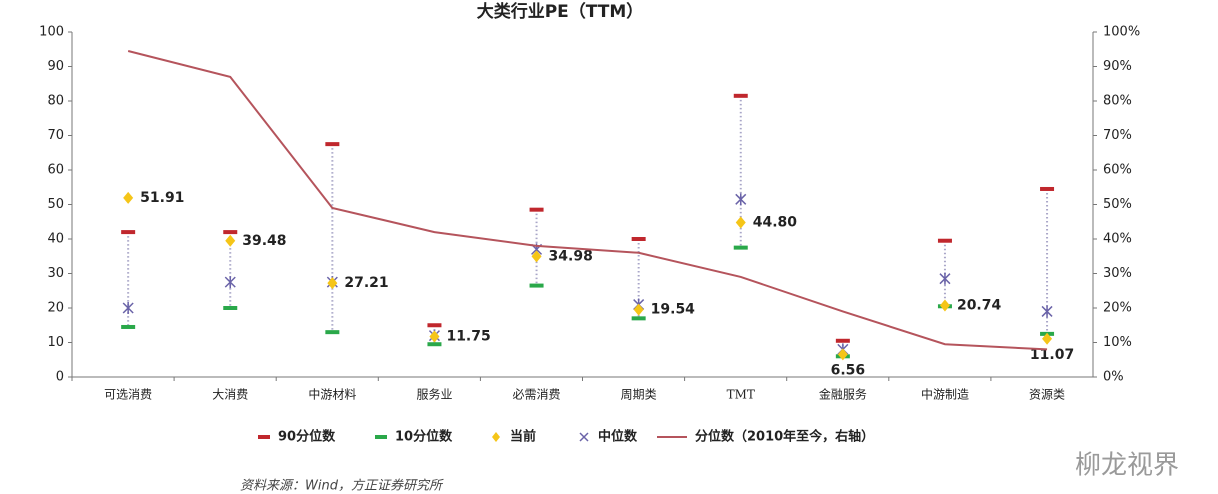 The image size is (1218, 494). Describe the element at coordinates (424, 437) in the screenshot. I see `legend-label: 10分位数` at that location.